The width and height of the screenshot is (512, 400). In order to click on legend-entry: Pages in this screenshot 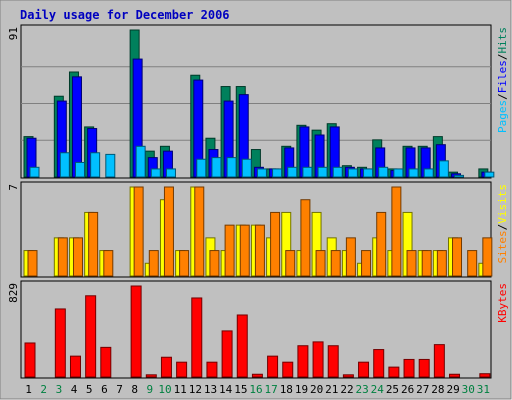, I will do `click(502, 116)`.